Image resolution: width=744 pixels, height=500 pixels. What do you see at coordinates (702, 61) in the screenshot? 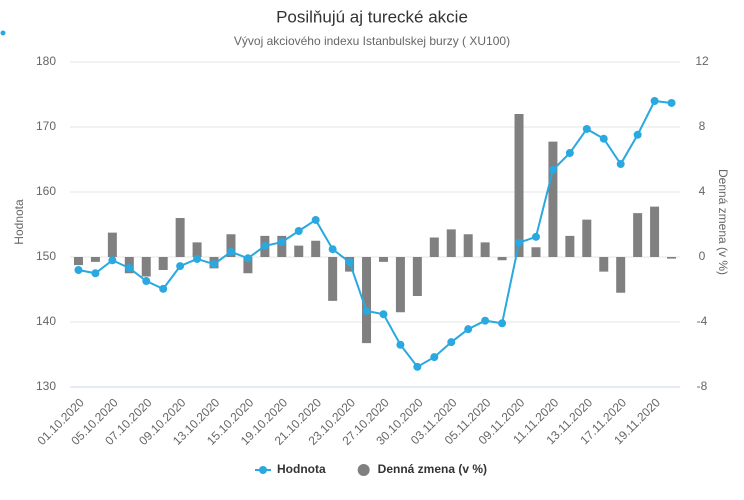
I see `y2-tick-label: 12` at bounding box center [702, 61].